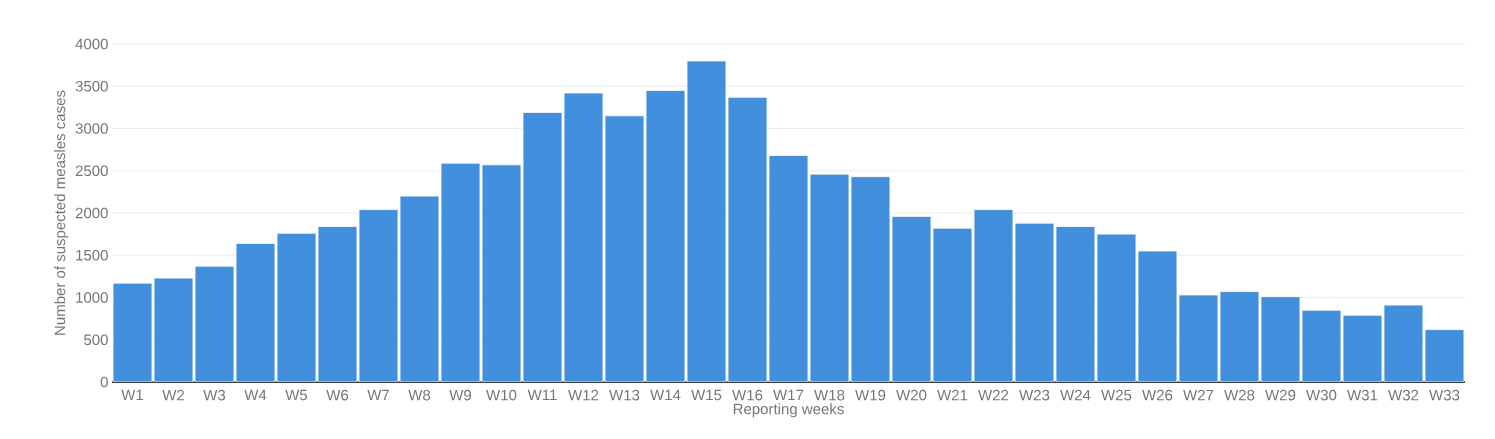 This screenshot has height=439, width=1495. Describe the element at coordinates (460, 395) in the screenshot. I see `x-tick-label: W9` at that location.